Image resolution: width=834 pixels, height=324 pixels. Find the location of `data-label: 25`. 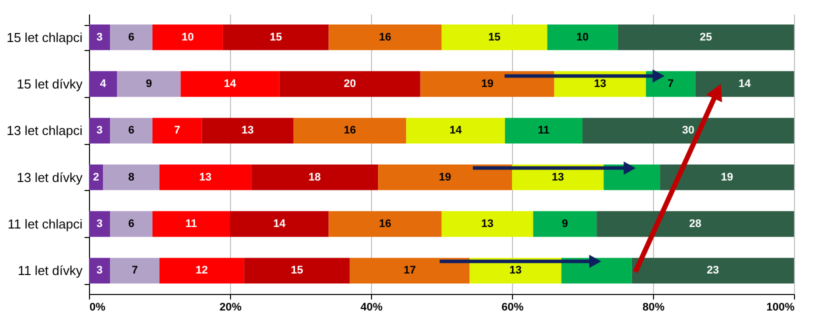

data-label: 25 is located at coordinates (706, 37).